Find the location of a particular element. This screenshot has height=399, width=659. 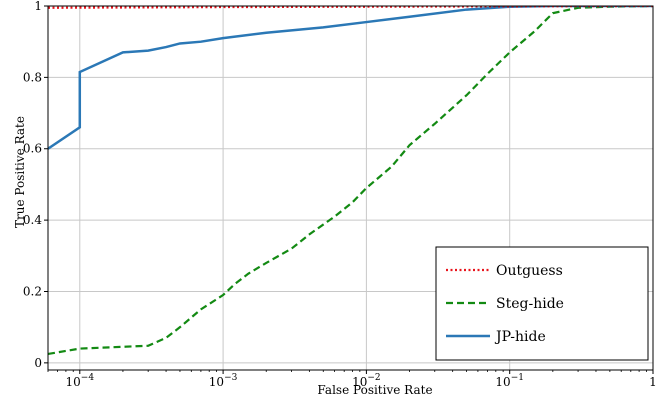

legend-label-jp-hide: JP-hide is located at coordinates (520, 337).